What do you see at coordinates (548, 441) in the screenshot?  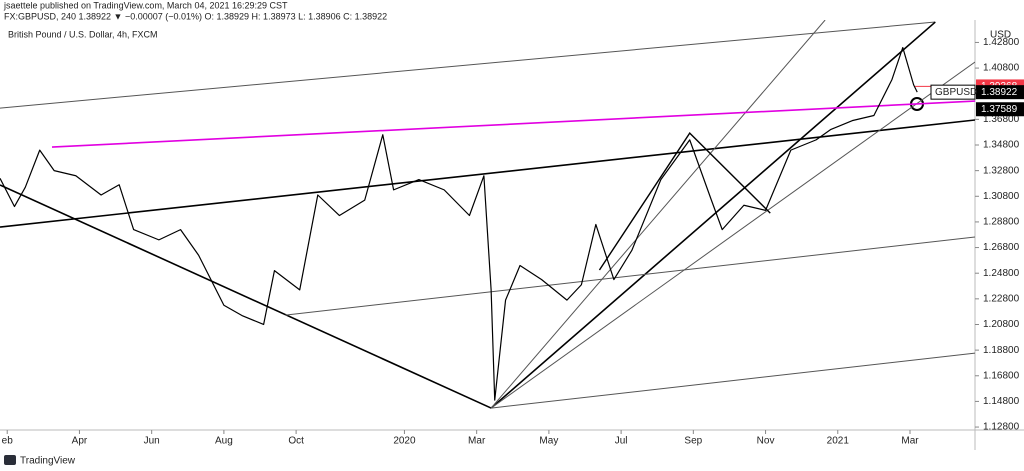 I see `x-tick-label: May` at bounding box center [548, 441].